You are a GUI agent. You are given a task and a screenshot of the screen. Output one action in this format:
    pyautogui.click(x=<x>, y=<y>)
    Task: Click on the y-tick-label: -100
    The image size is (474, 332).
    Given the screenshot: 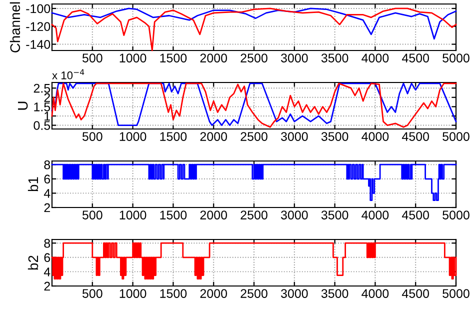 What is the action you would take?
    pyautogui.click(x=38, y=9)
    